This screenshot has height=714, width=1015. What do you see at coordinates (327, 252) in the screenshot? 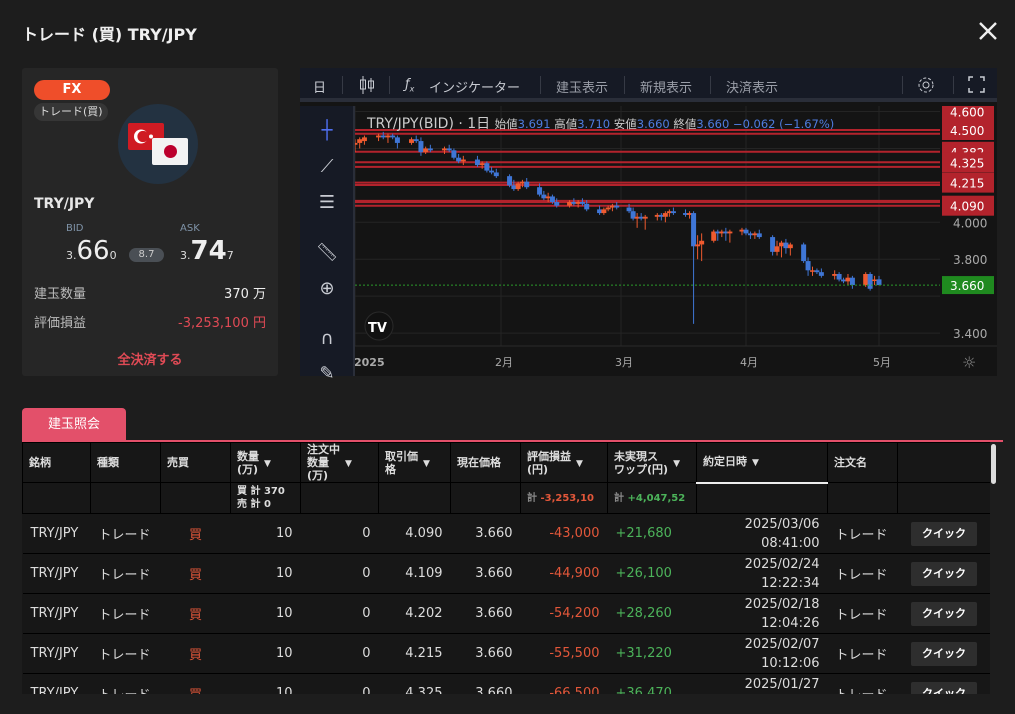
I see `ruler-icon: 📏︎` at bounding box center [327, 252].